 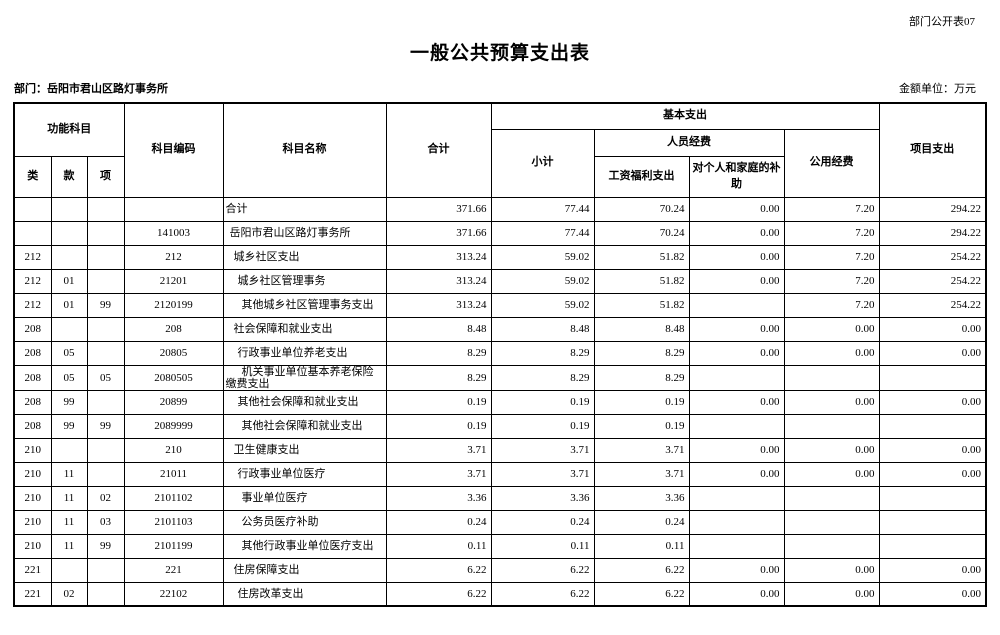 What do you see at coordinates (304, 257) in the screenshot?
I see `cell-subject-name: 城乡社区支出` at bounding box center [304, 257].